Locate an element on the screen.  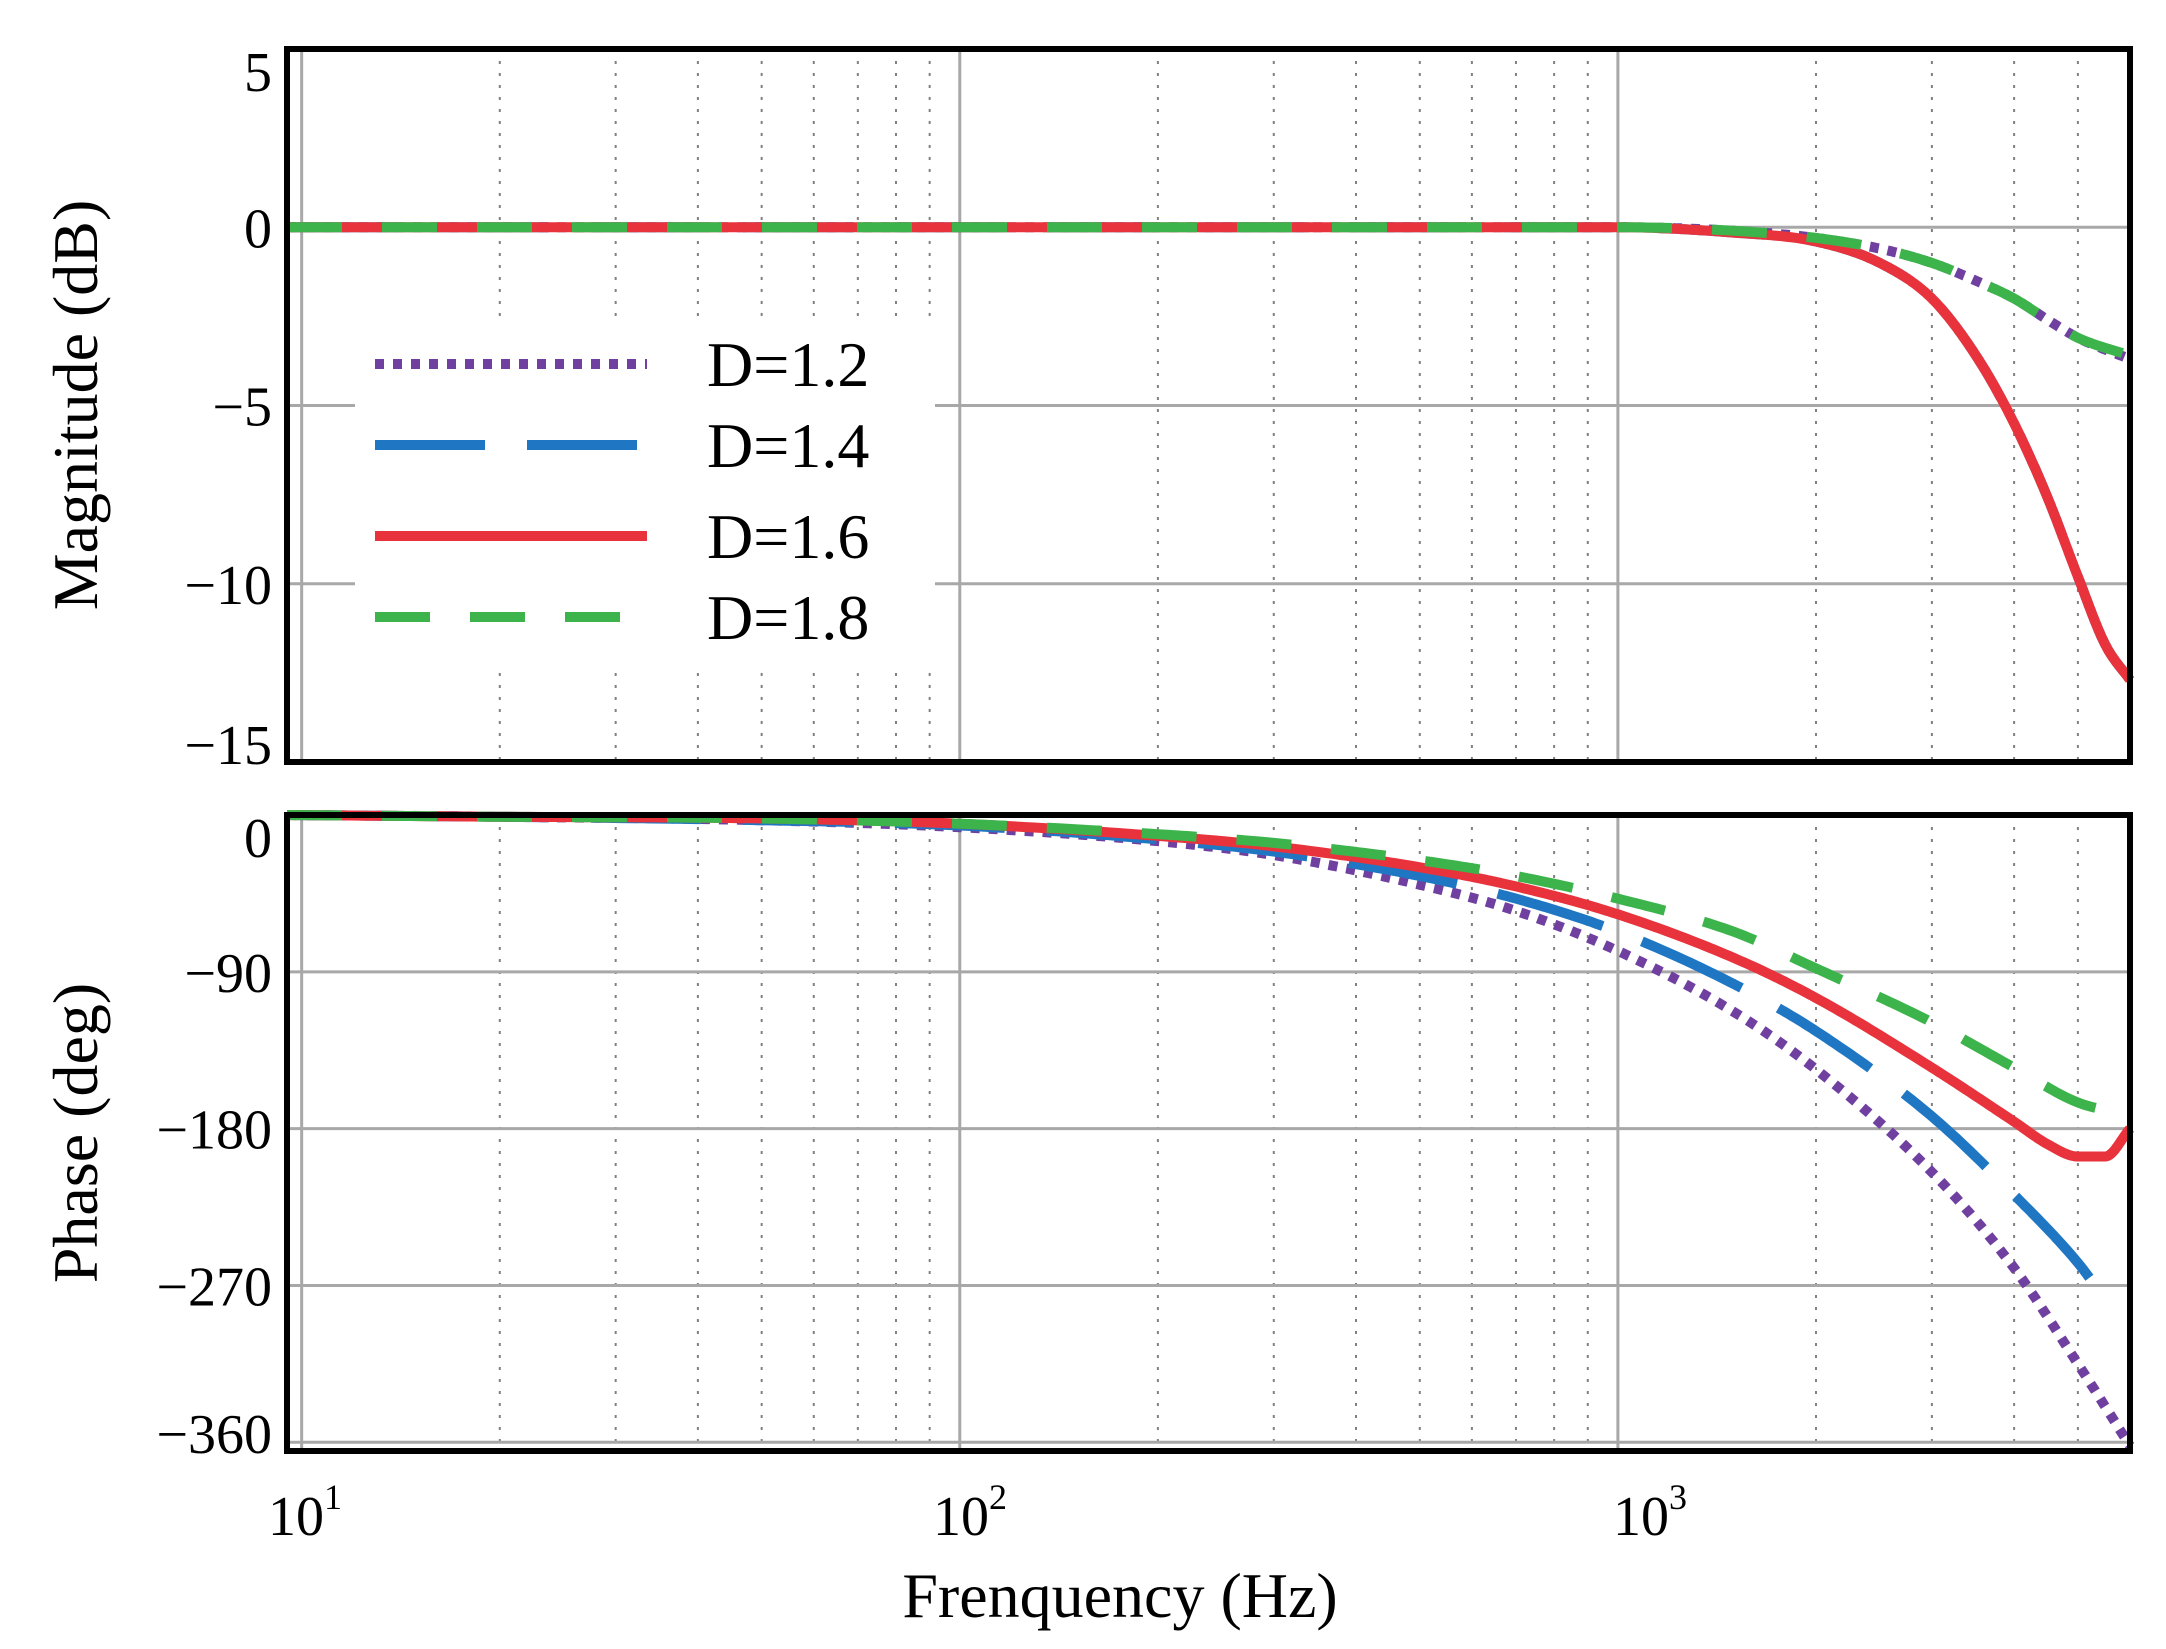
ytick-label: −5 is located at coordinates (242, 408).